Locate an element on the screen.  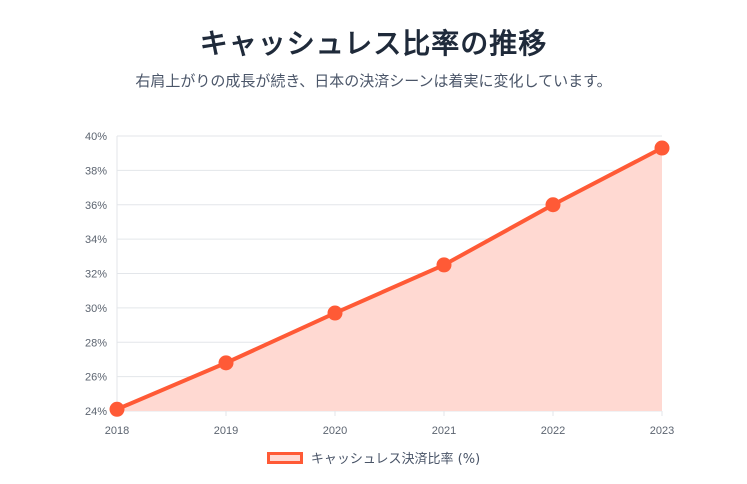
y-tick-label: 30% is located at coordinates (96, 309).